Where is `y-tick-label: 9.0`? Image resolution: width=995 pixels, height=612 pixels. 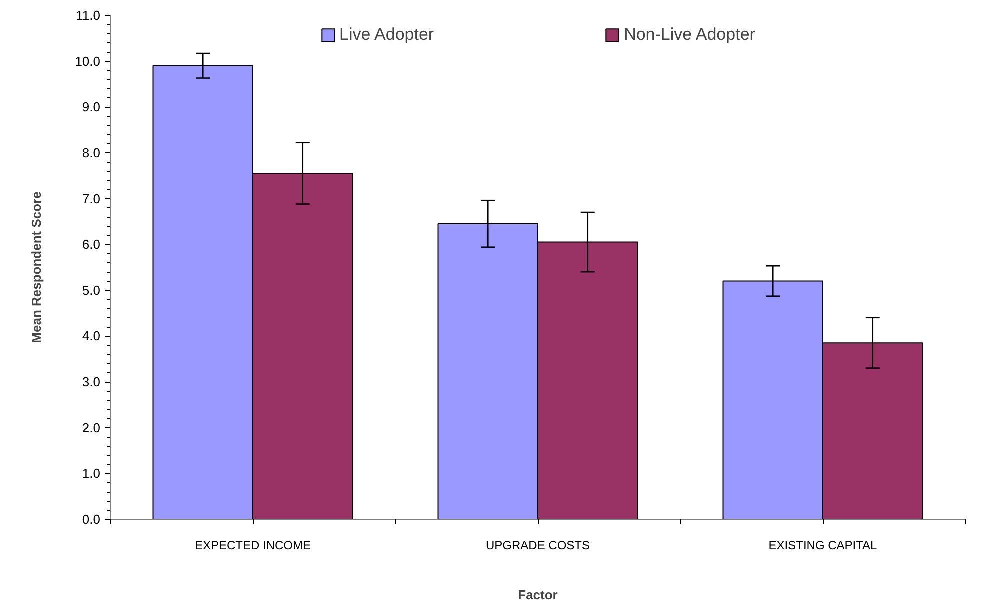
y-tick-label: 9.0 is located at coordinates (91, 107).